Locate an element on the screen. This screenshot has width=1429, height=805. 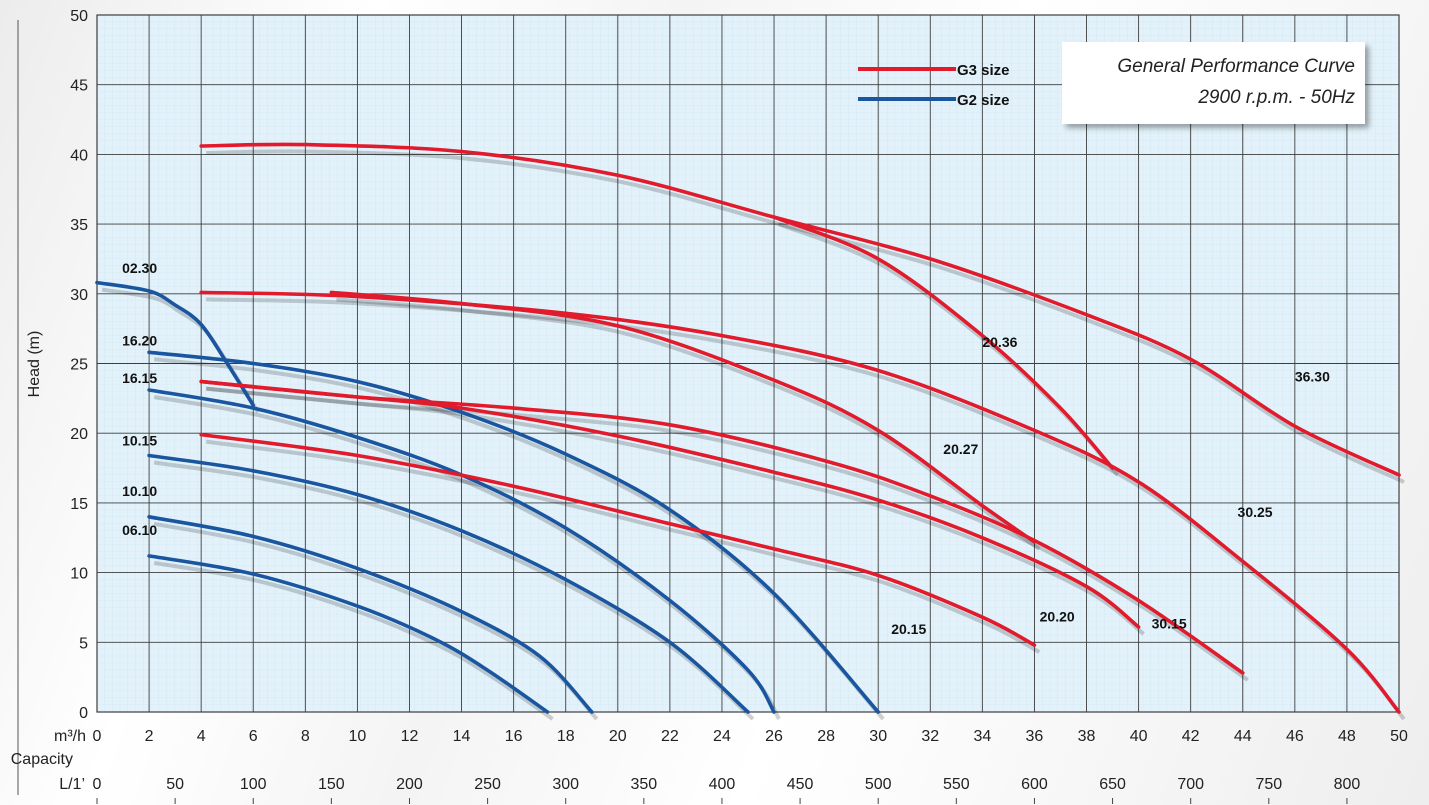
x-tick-label: 50 is located at coordinates (1399, 736).